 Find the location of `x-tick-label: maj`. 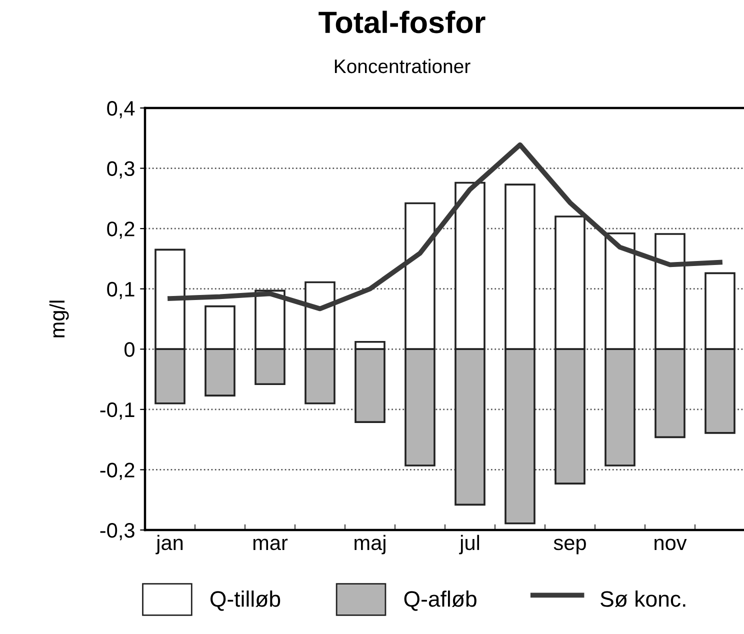

x-tick-label: maj is located at coordinates (370, 544).